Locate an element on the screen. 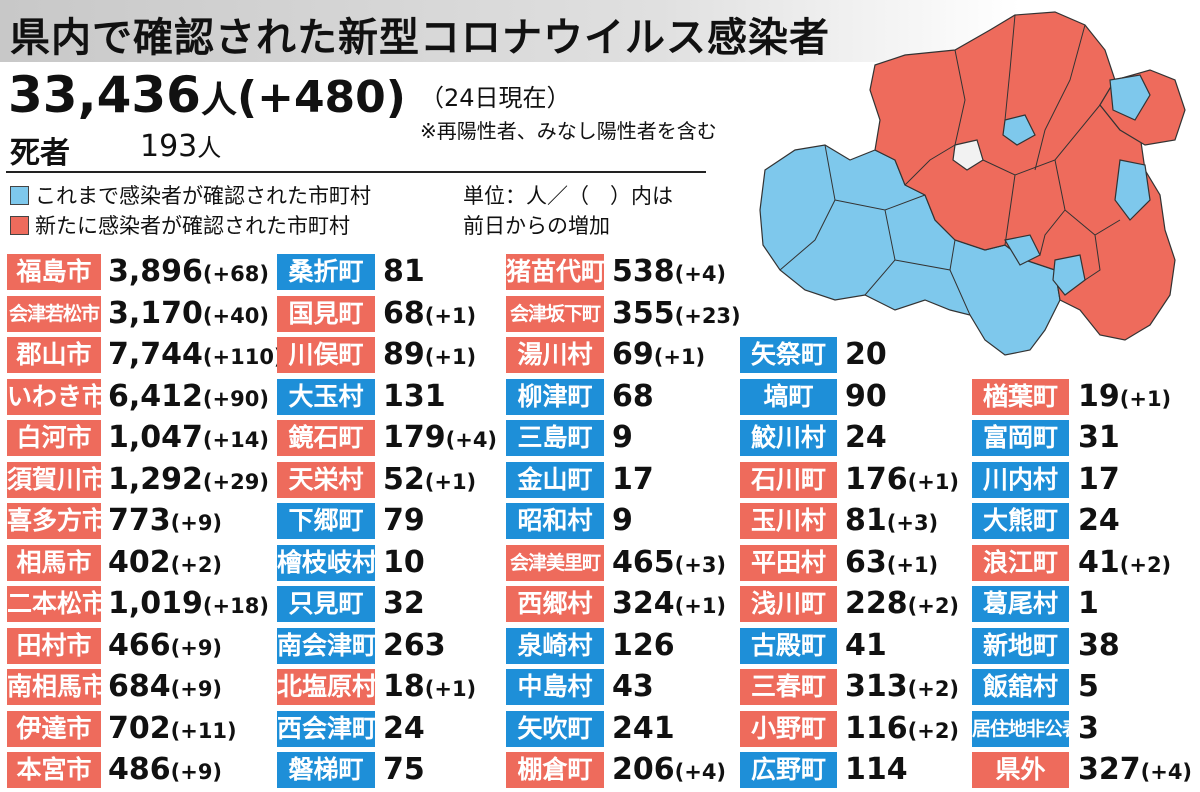 The width and height of the screenshot is (1200, 792). municipality-value: 263 is located at coordinates (414, 646).